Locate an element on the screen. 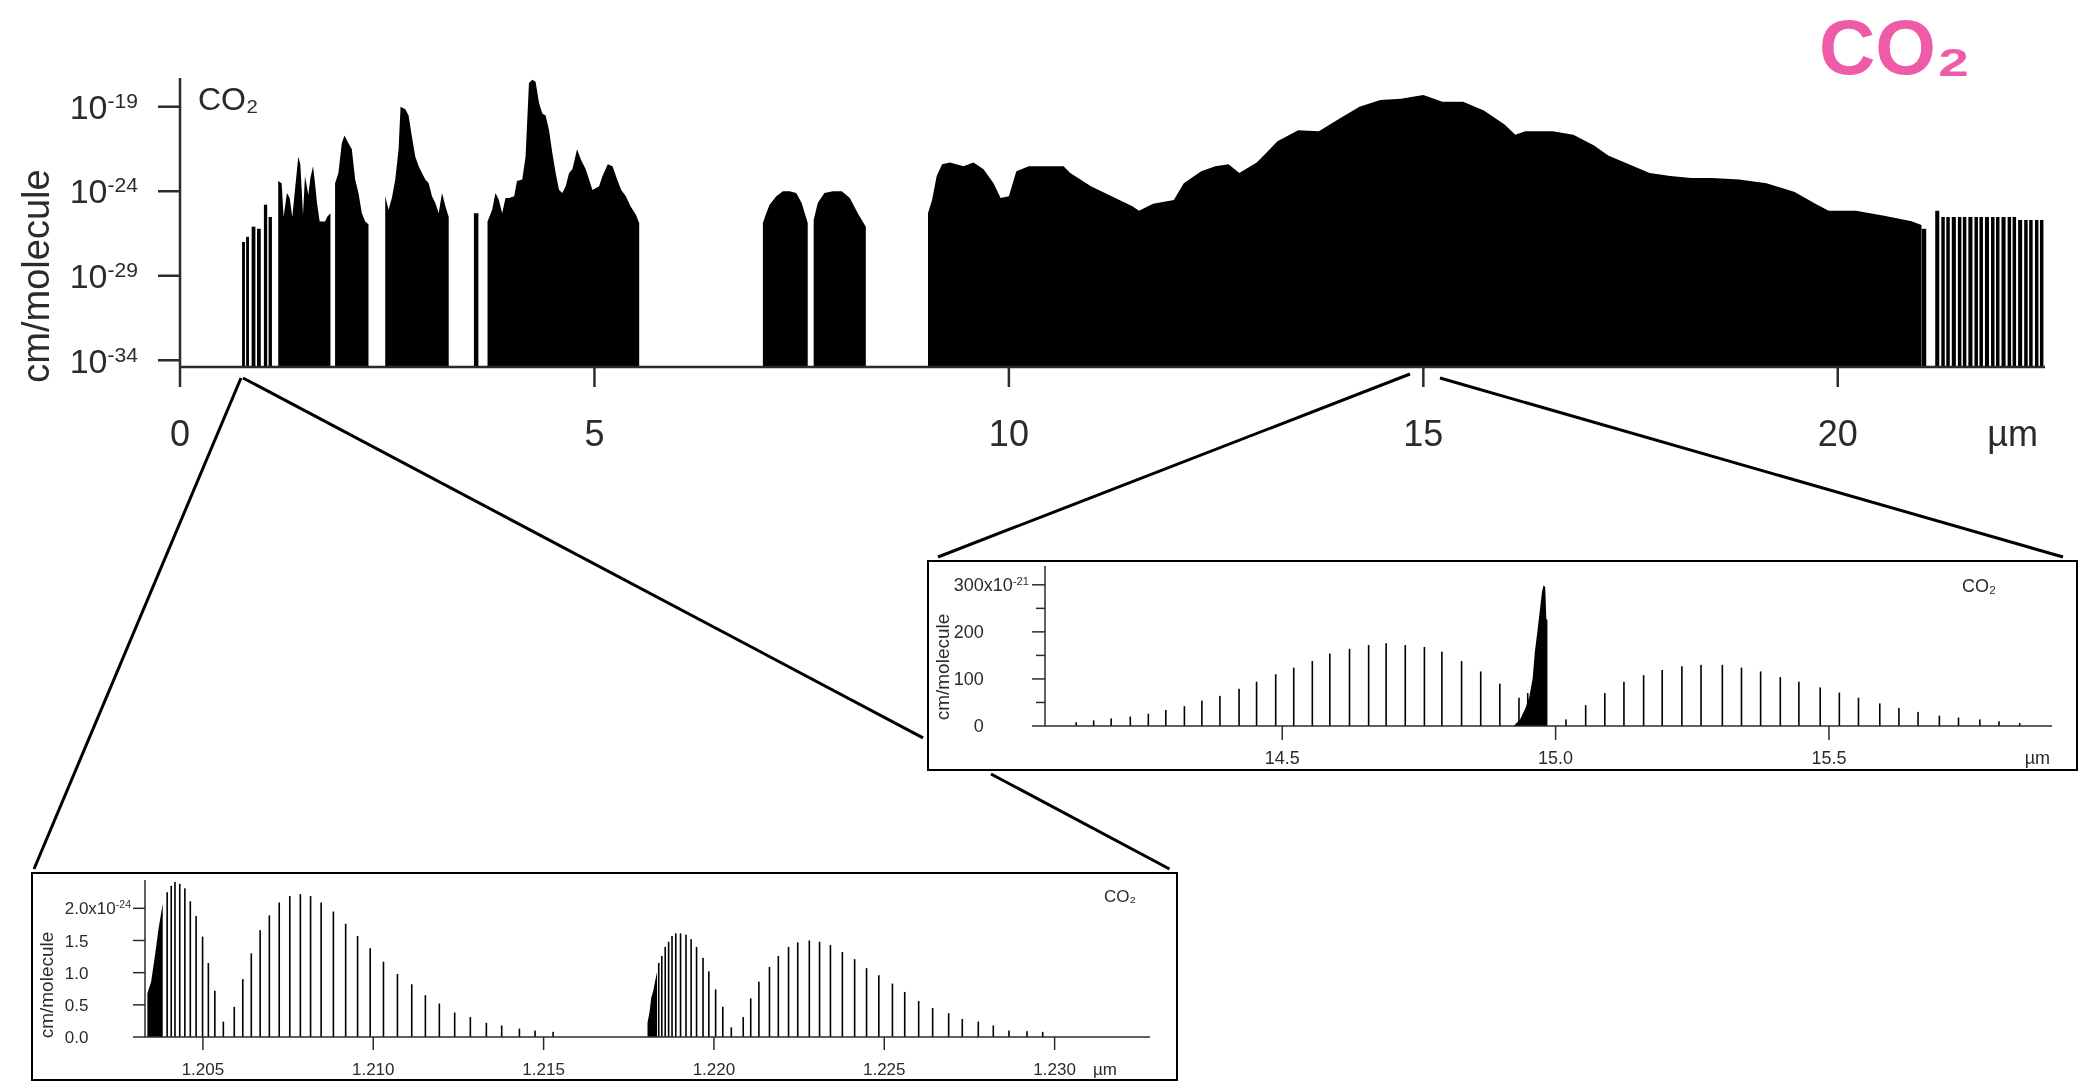  x-tick-label: 1.205 is located at coordinates (203, 1069).